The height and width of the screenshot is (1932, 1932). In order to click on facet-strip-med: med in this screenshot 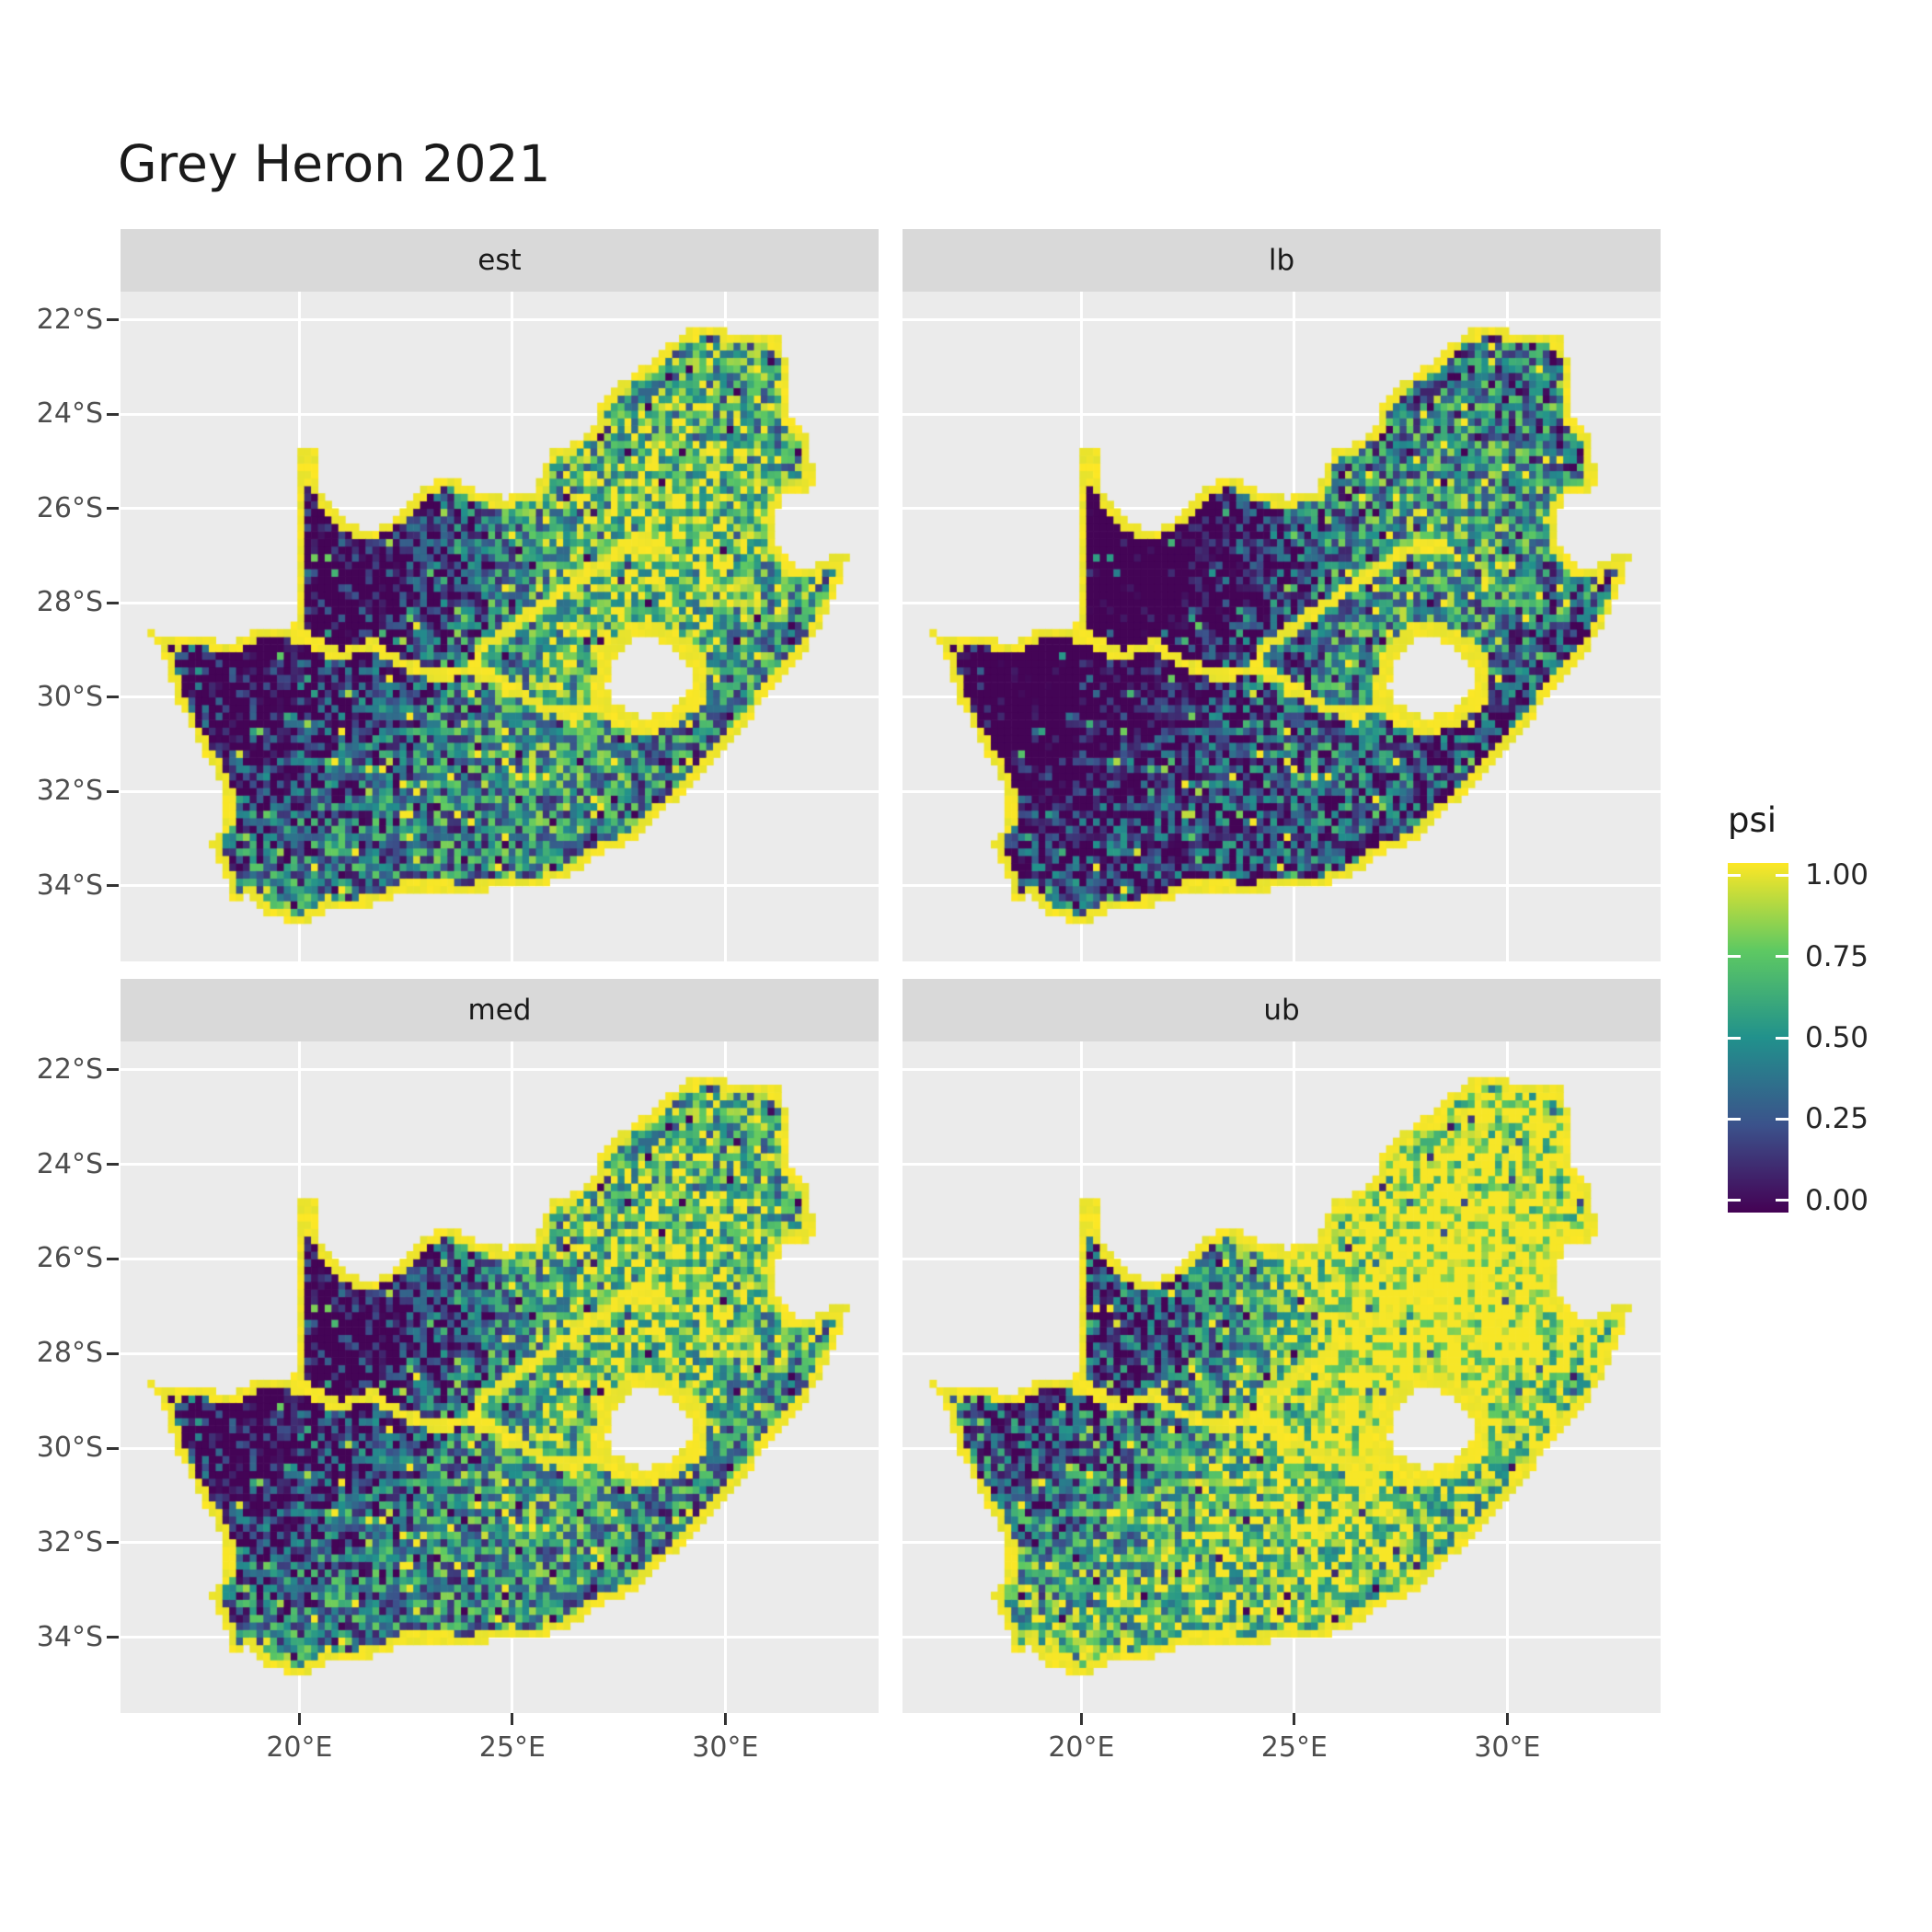, I will do `click(500, 1010)`.